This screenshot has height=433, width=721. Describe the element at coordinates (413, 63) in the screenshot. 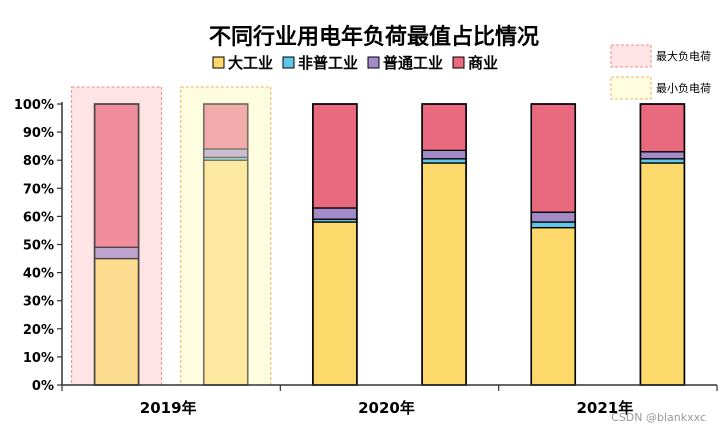

I see `legend-label-2: 普通工业` at that location.